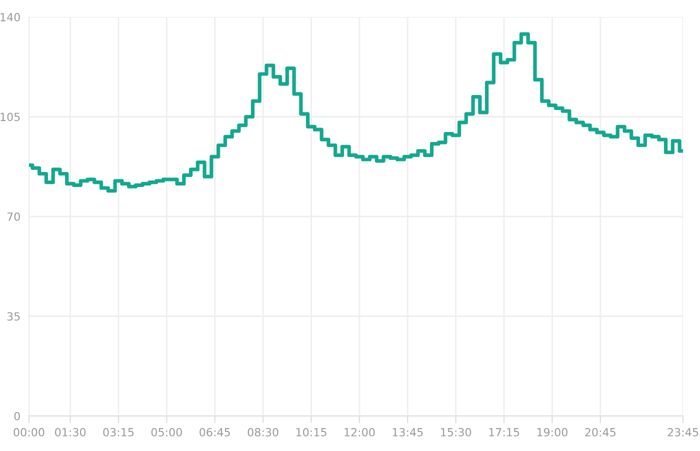 This screenshot has height=451, width=700. What do you see at coordinates (683, 432) in the screenshot?
I see `x-tick-label: 23:45` at bounding box center [683, 432].